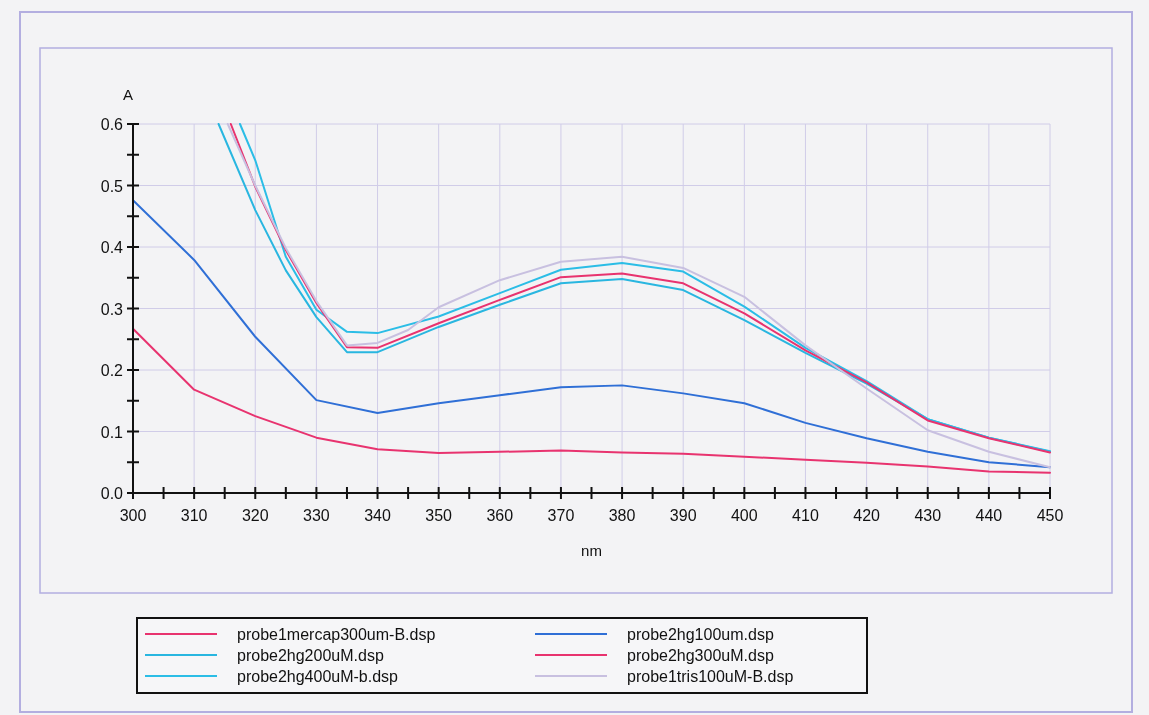  Describe the element at coordinates (744, 515) in the screenshot. I see `x-tick-label: 400` at that location.